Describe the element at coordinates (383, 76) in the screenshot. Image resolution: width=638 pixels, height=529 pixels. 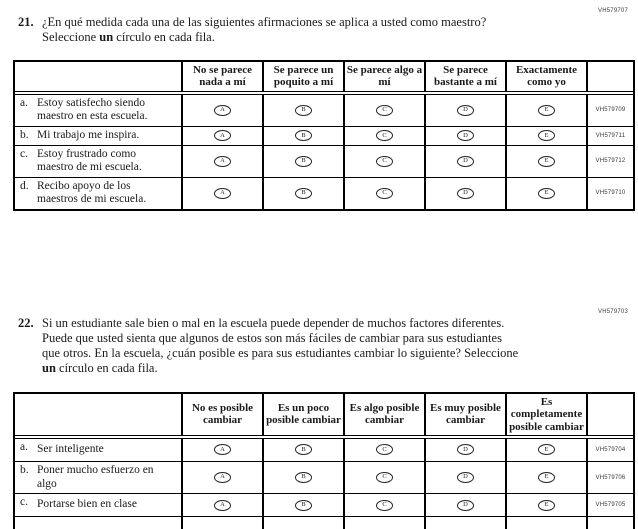
I see `q21-column-header-3: Se parece algo a mí` at that location.